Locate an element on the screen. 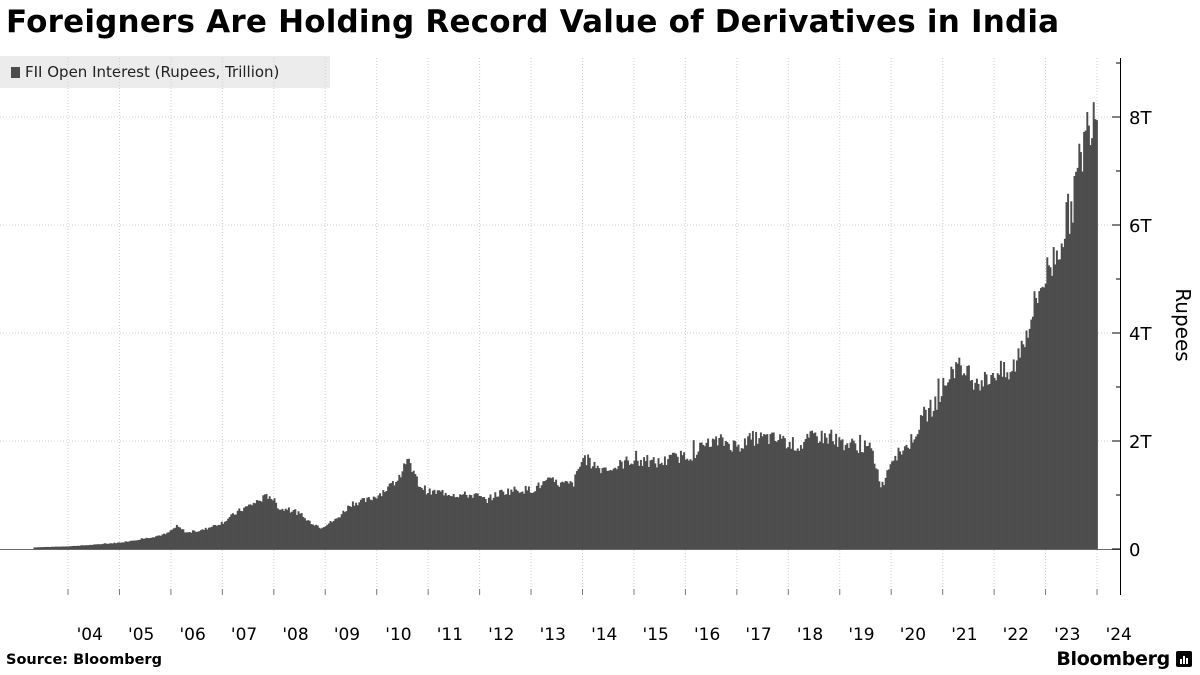 The image size is (1200, 675). legend-swatch is located at coordinates (15, 72).